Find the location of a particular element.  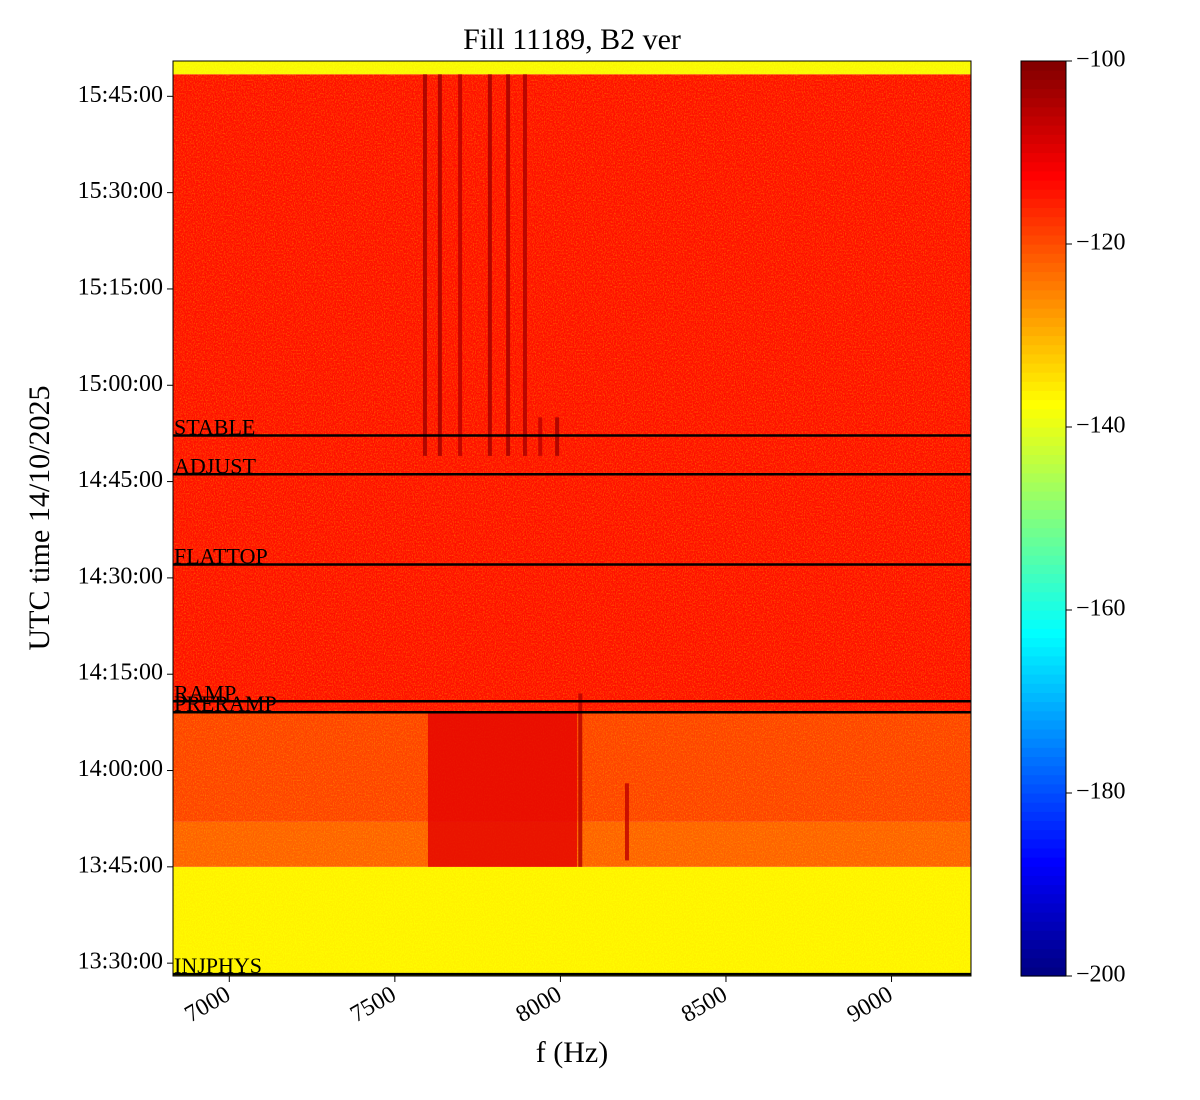

mode-label: STABLE is located at coordinates (214, 427).